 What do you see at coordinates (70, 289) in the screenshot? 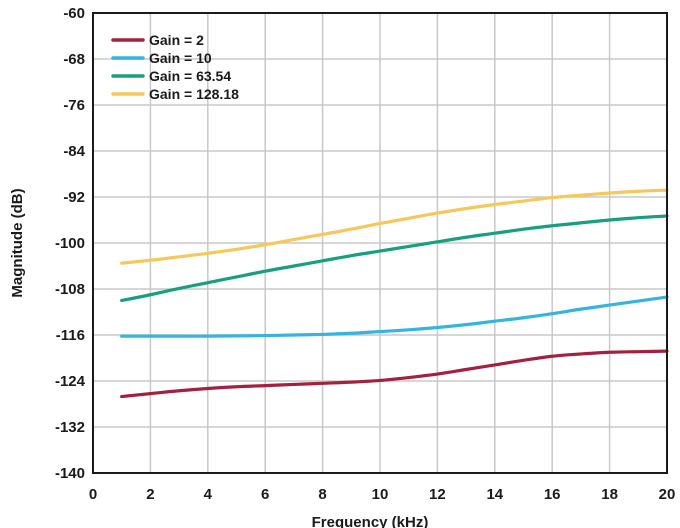
I see `y-tick-label: -108` at bounding box center [70, 289].